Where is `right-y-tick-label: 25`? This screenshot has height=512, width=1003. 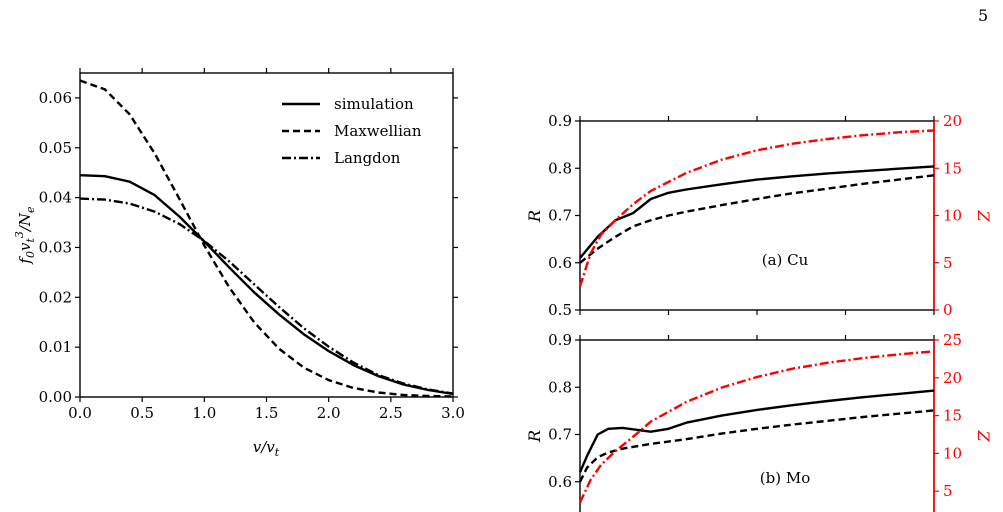
right-y-tick-label: 25 is located at coordinates (952, 340).